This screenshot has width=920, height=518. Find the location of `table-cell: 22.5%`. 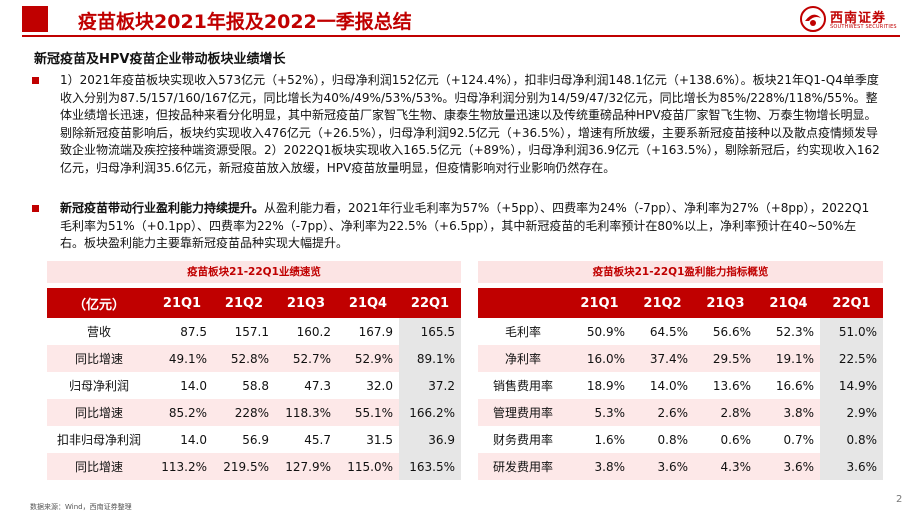

table-cell: 22.5% is located at coordinates (851, 358).